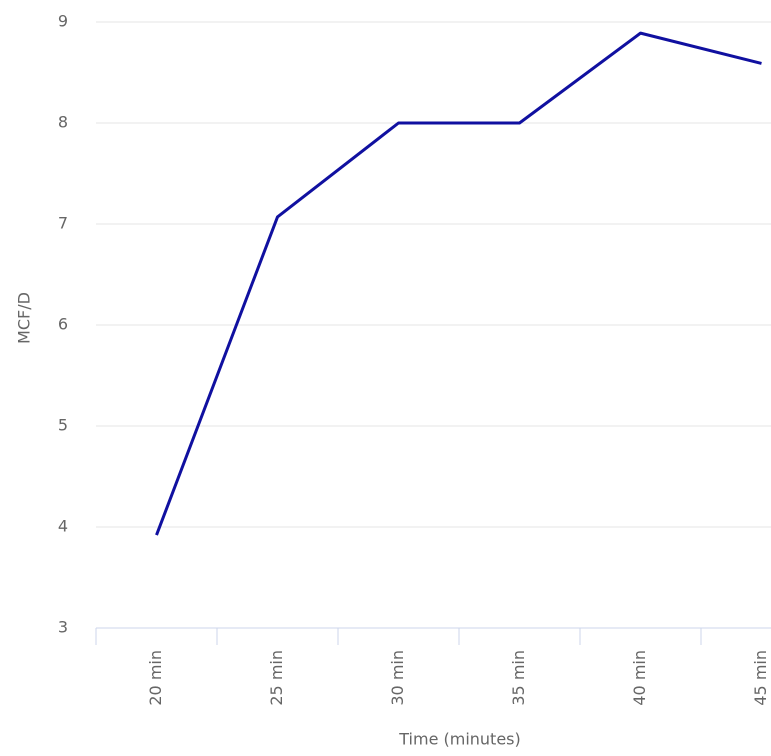  What do you see at coordinates (63, 122) in the screenshot?
I see `y-tick-label: 8` at bounding box center [63, 122].